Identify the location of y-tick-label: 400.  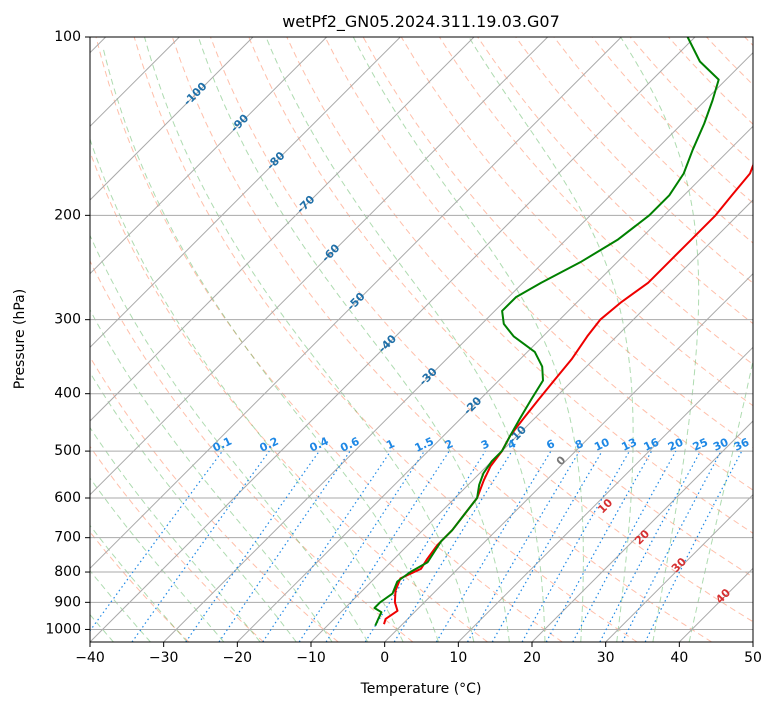
(67, 394).